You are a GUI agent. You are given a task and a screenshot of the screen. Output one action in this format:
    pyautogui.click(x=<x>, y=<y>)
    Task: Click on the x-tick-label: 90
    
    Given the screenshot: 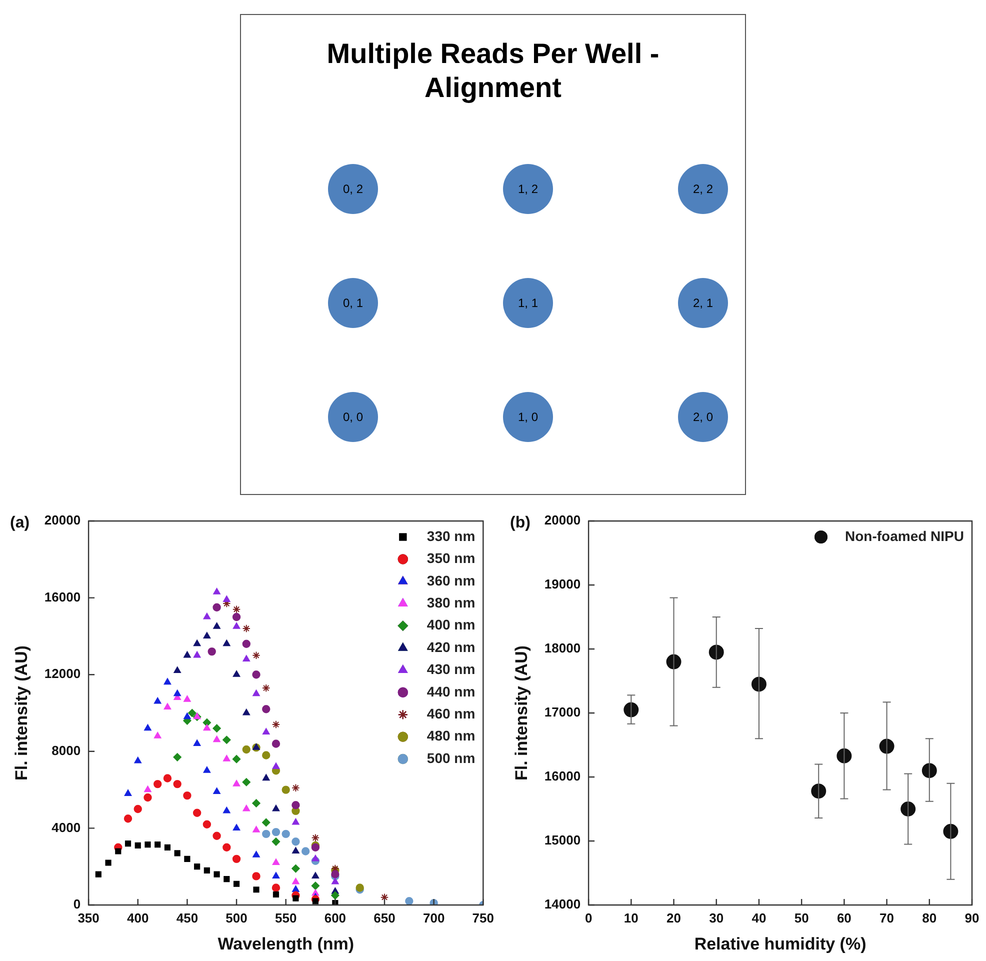 What is the action you would take?
    pyautogui.click(x=972, y=918)
    